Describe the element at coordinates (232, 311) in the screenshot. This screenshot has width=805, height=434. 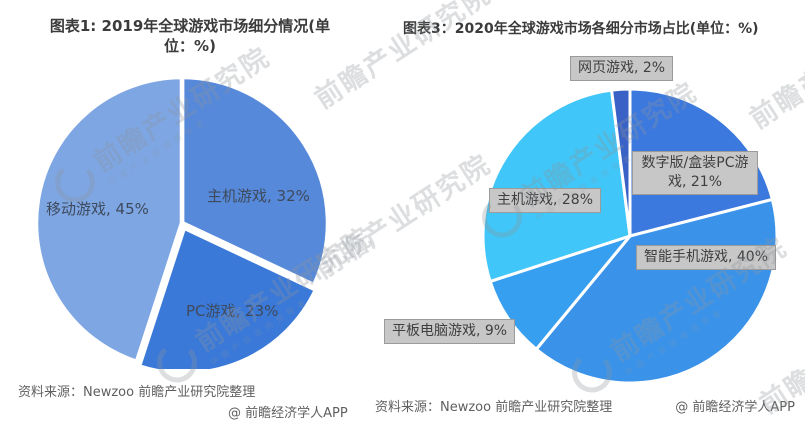
I see `label-pc-games: PC游戏, 23%` at that location.